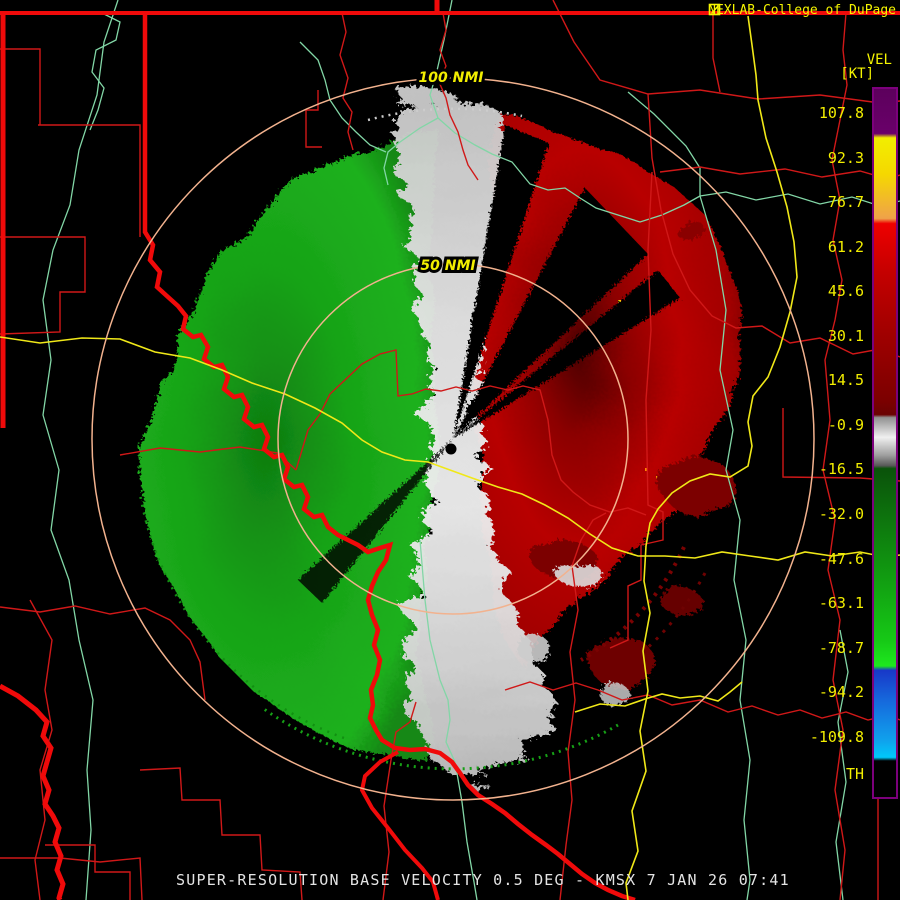  I want to click on colorbar-tick: 76.7, so click(845, 202).